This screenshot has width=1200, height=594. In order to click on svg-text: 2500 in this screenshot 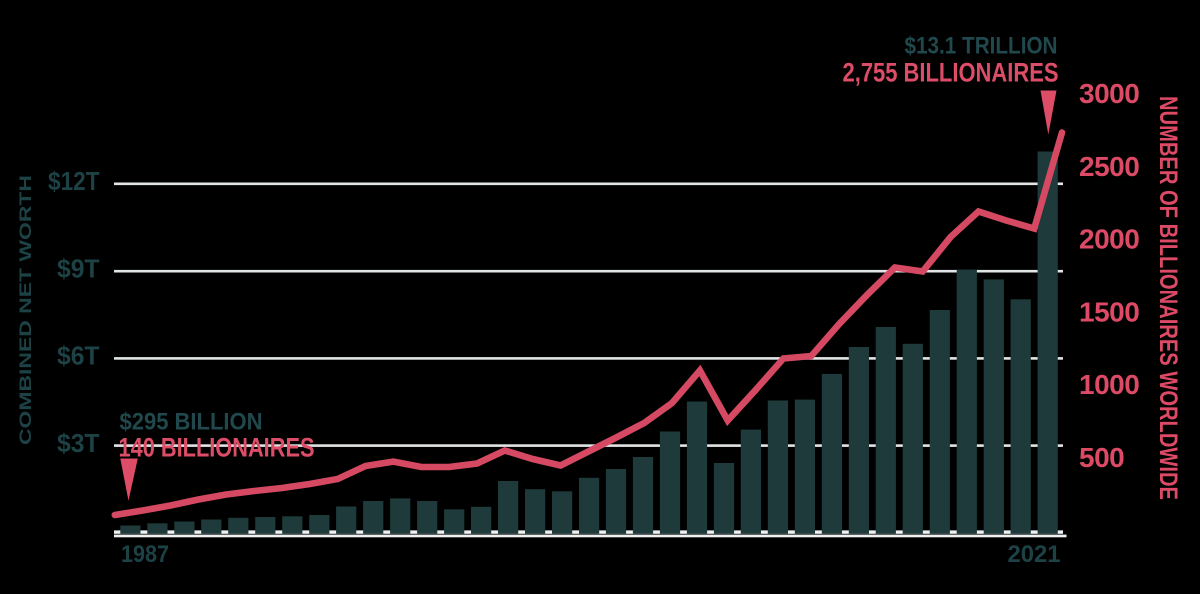, I will do `click(1109, 166)`.